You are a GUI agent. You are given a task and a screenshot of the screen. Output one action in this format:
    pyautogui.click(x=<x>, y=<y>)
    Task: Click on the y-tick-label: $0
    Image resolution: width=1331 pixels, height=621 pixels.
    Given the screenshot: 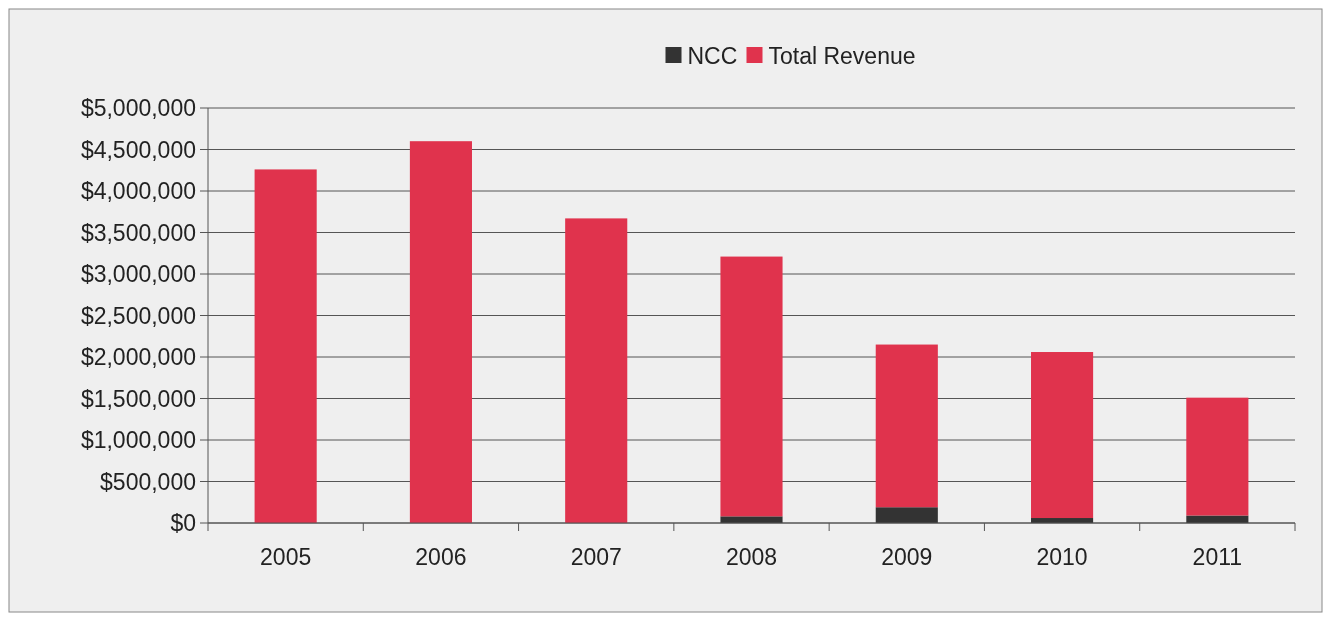 What is the action you would take?
    pyautogui.click(x=183, y=523)
    